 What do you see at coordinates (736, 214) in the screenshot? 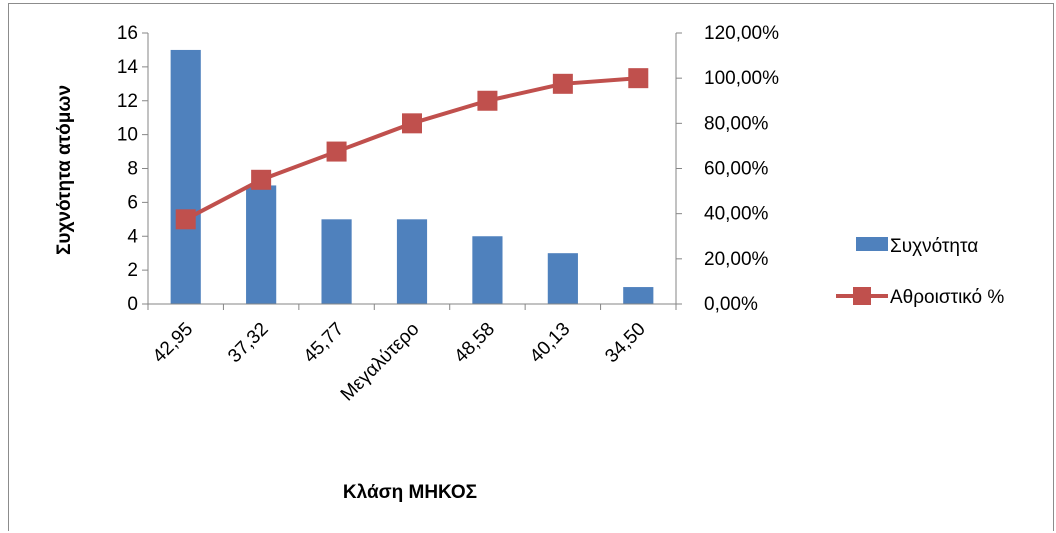
I see `right-tick-label: 40,00%` at bounding box center [736, 214].